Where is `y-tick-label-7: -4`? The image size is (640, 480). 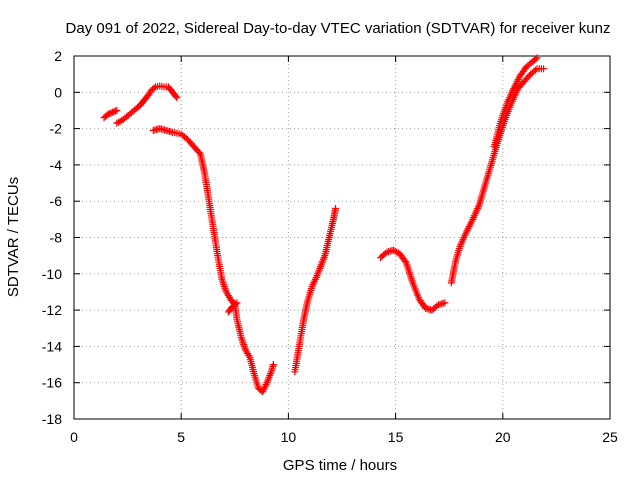 y-tick-label-7: -4 is located at coordinates (56, 165).